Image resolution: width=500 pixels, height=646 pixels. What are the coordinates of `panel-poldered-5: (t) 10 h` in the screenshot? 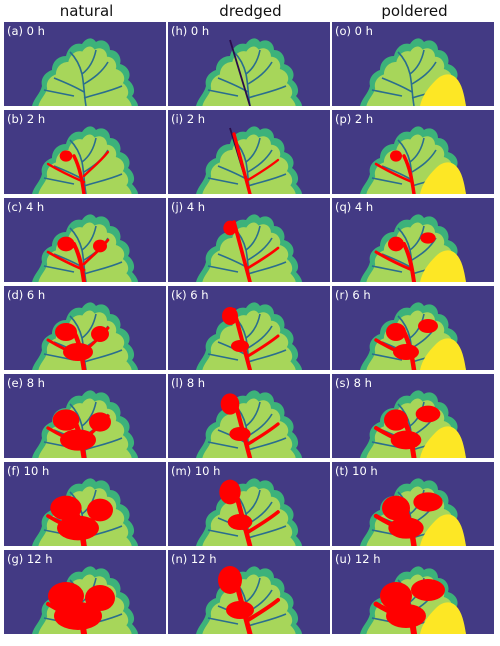 It's located at (413, 504).